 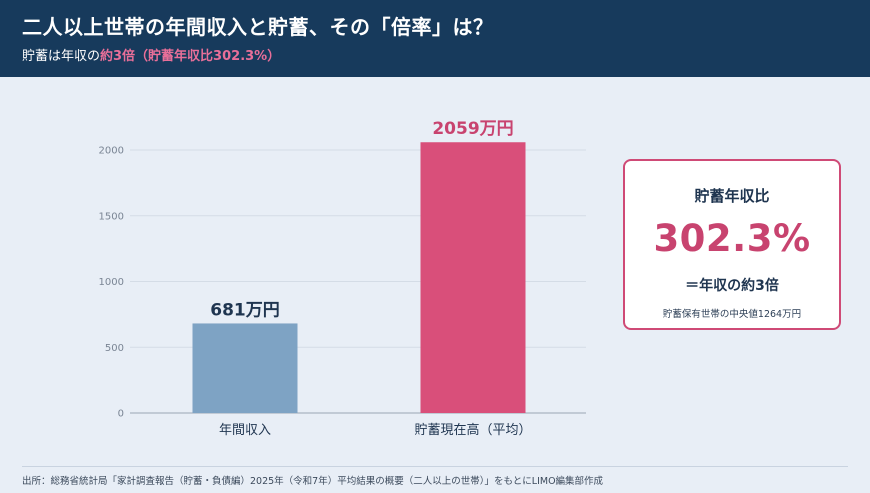 I want to click on footer-divider, so click(x=435, y=466).